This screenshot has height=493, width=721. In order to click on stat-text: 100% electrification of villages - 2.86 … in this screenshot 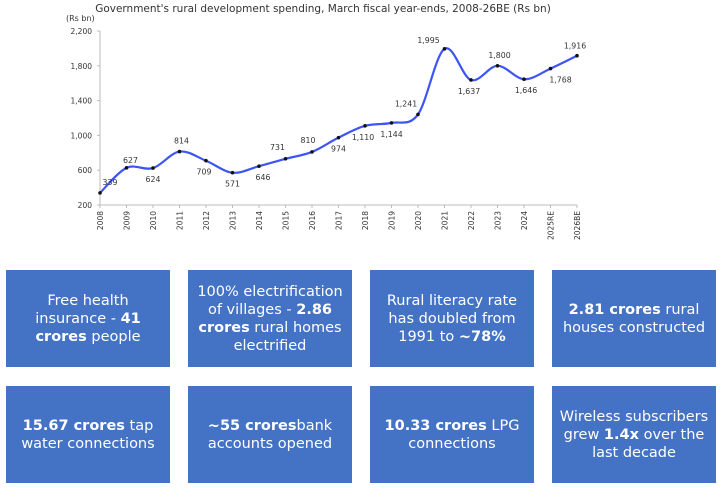, I will do `click(270, 319)`.